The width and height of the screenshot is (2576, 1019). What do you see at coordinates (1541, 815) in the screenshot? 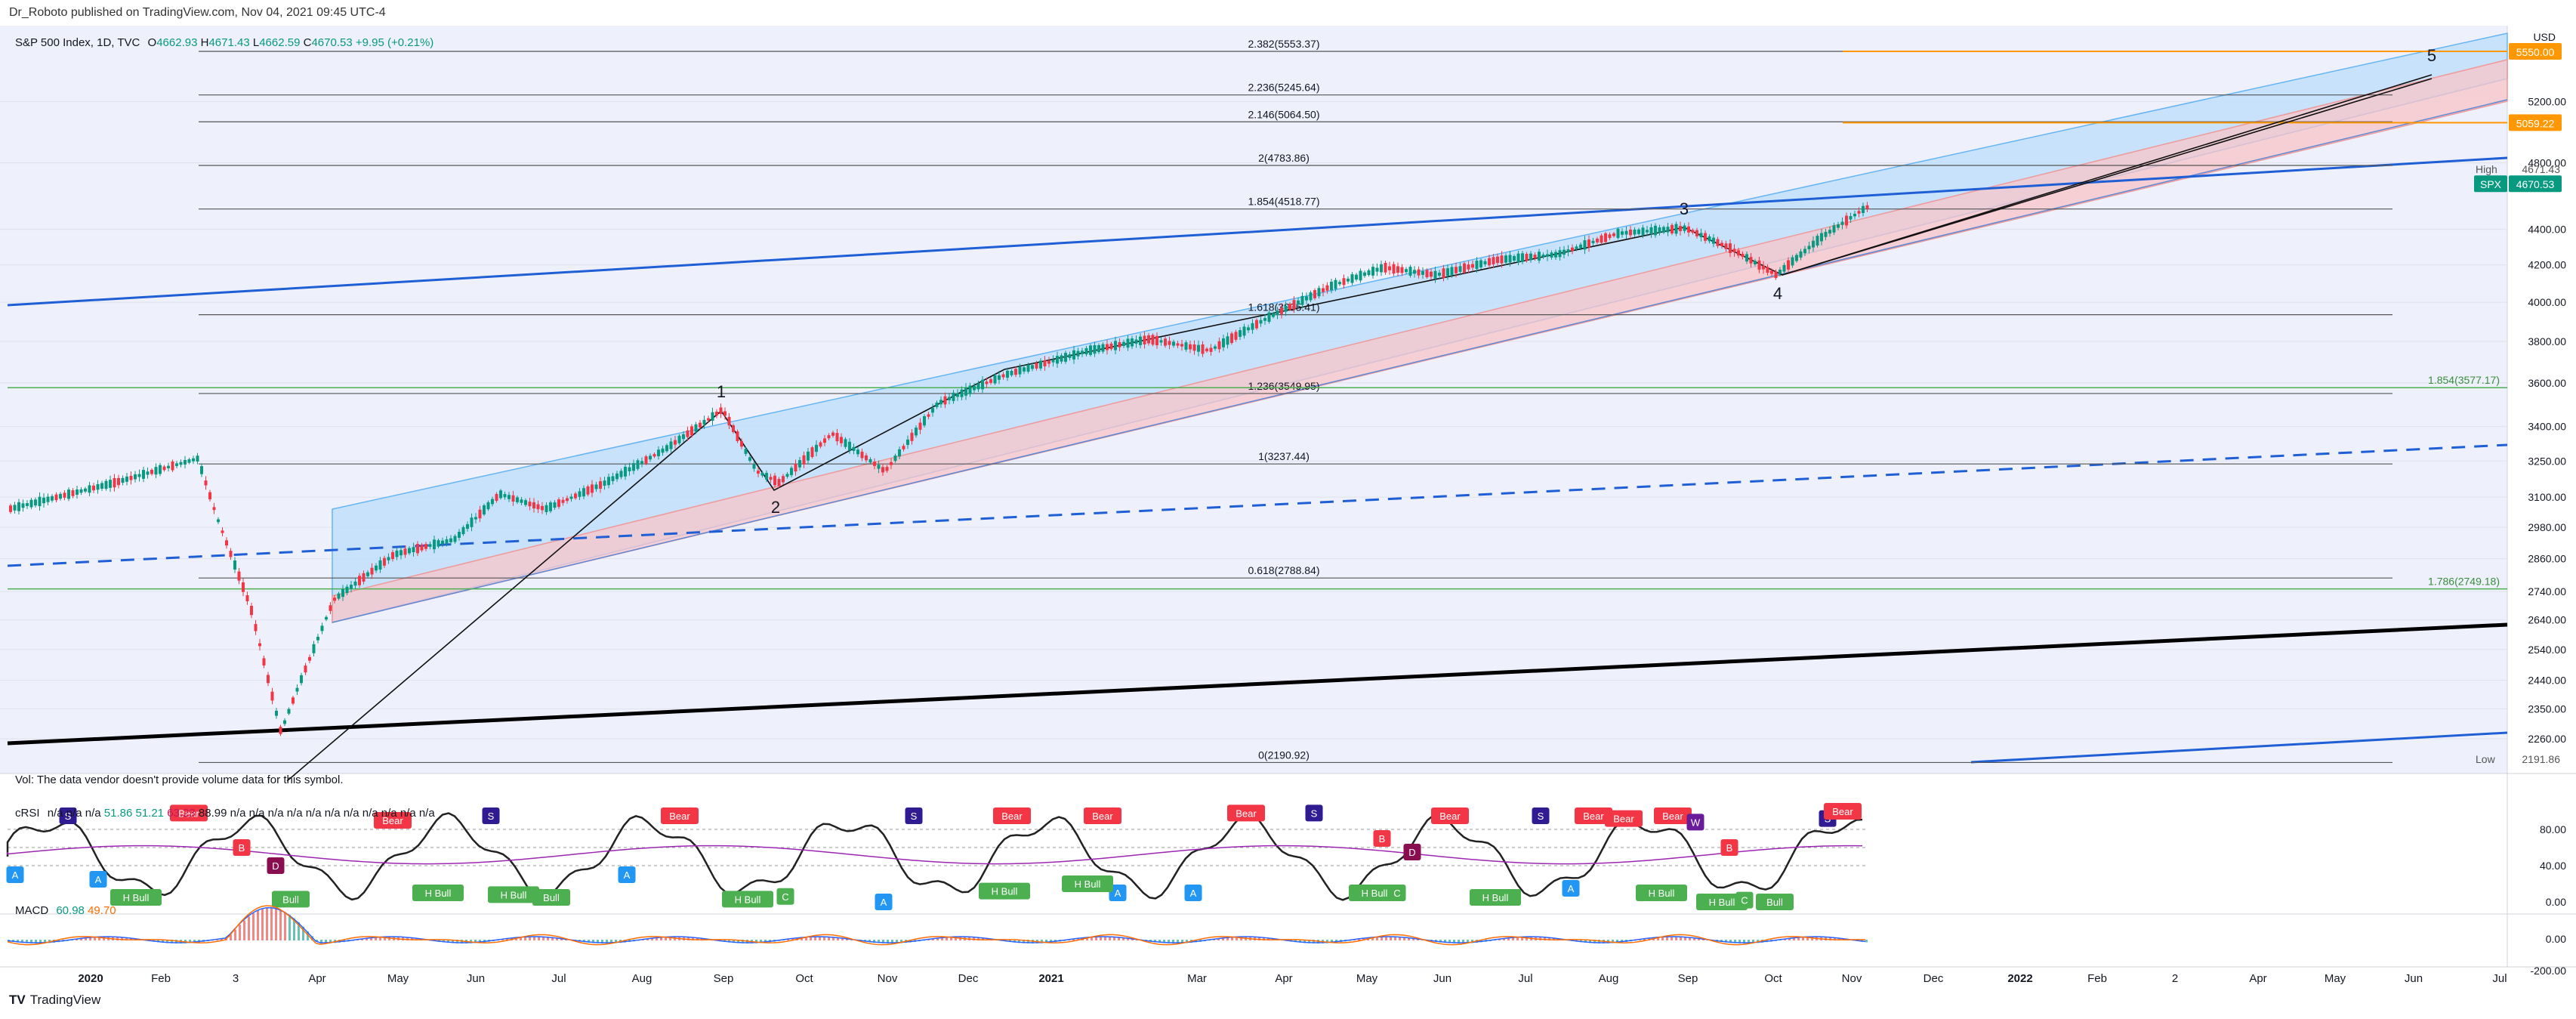
I see `signal-badge-s` at bounding box center [1541, 815].